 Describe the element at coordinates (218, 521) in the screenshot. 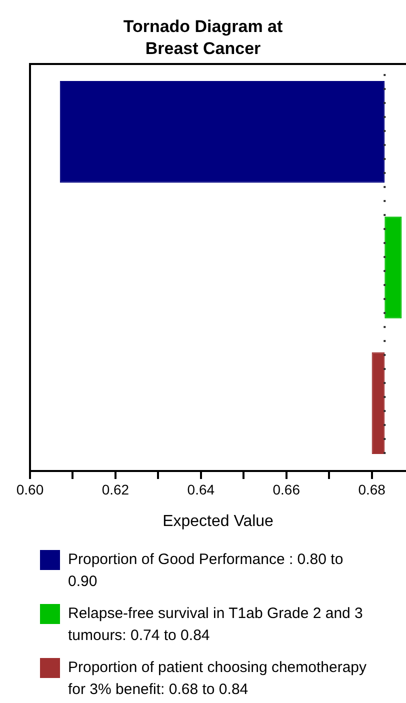

I see `x-axis-title: Expected Value` at that location.